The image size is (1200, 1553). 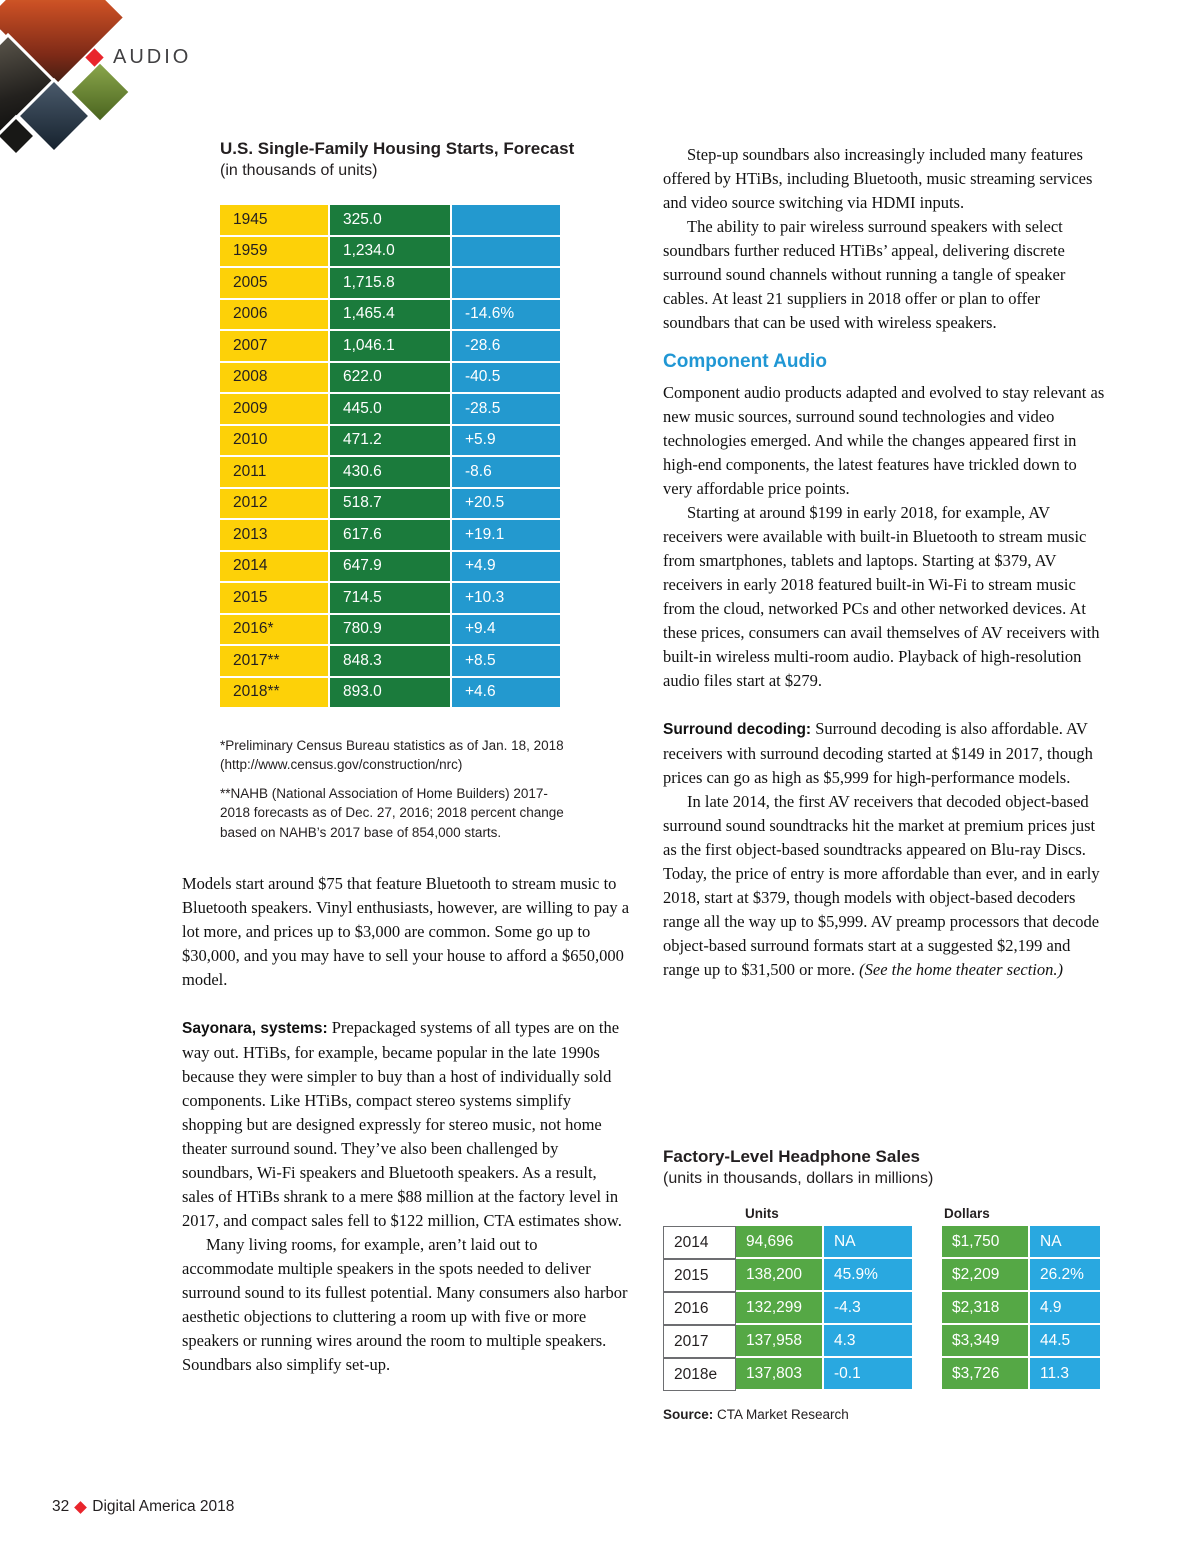 What do you see at coordinates (275, 567) in the screenshot?
I see `housing-table-row-year-cell: 2014` at bounding box center [275, 567].